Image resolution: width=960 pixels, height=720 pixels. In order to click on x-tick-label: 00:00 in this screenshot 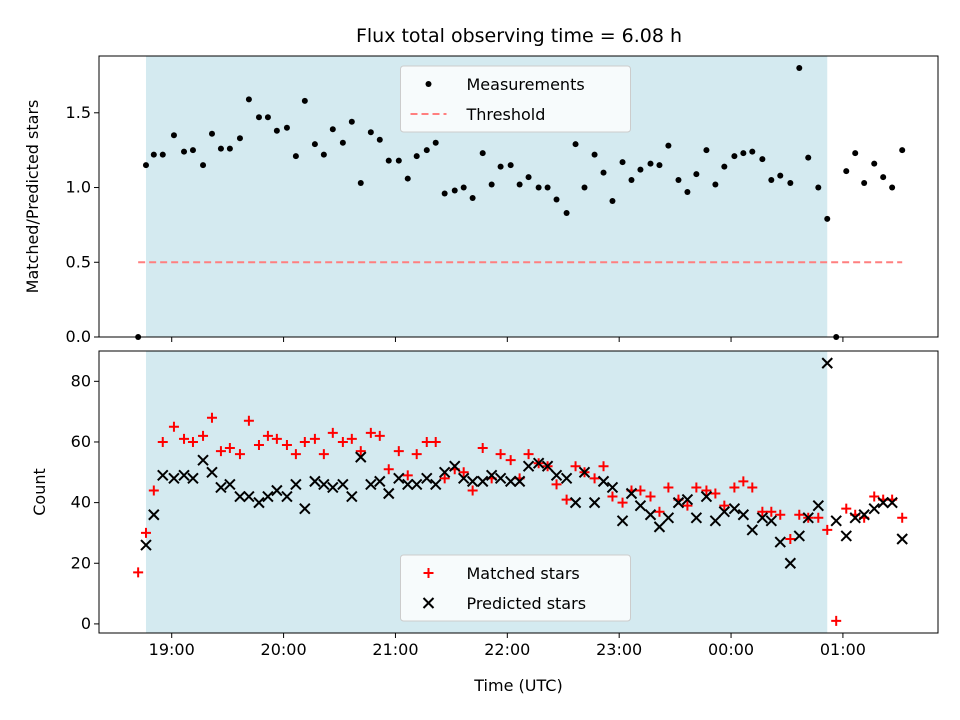, I will do `click(731, 649)`.